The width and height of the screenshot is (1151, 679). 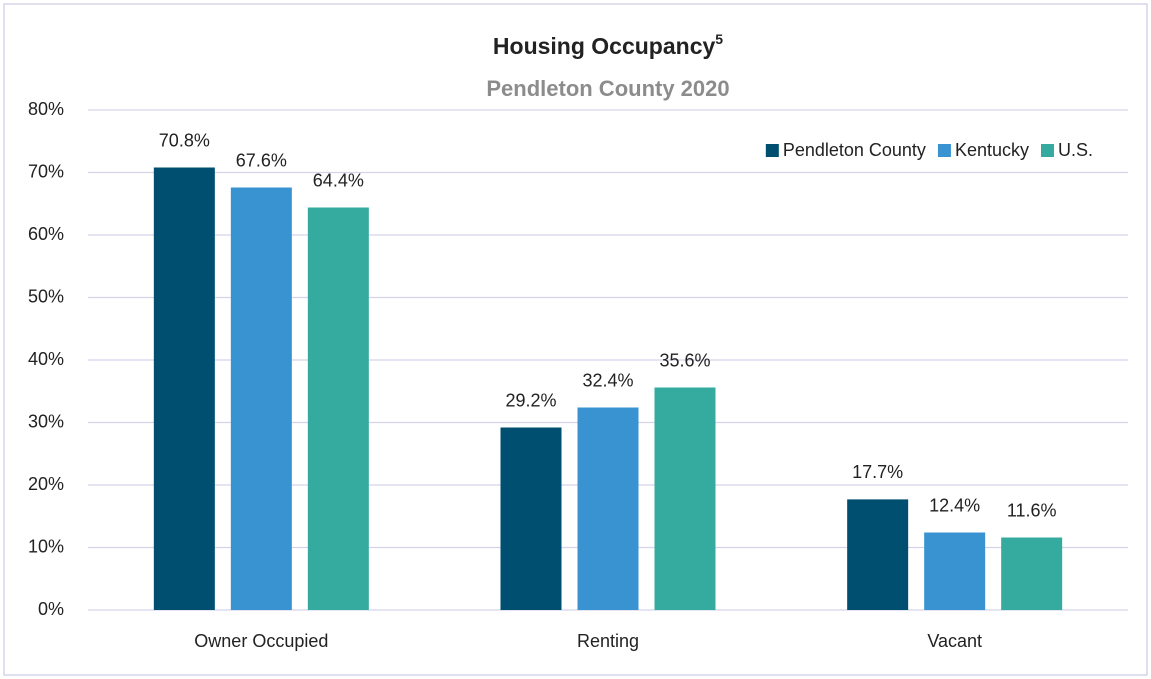 I want to click on y-tick-label: 30%, so click(x=46, y=421).